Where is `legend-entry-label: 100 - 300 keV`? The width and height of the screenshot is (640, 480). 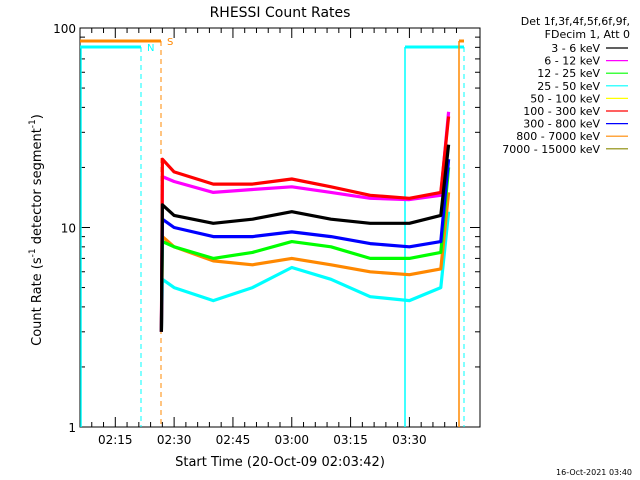 legend-entry-label: 100 - 300 keV is located at coordinates (561, 111).